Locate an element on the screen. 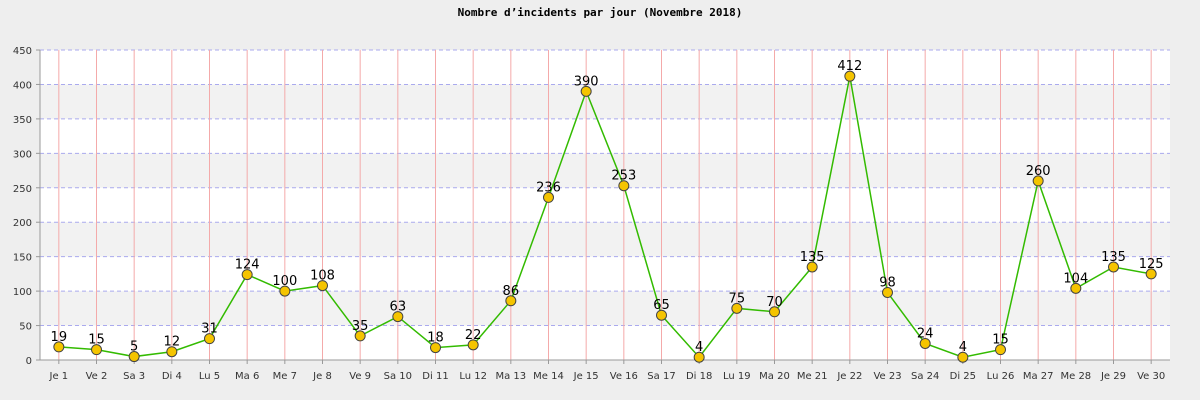  data-label: 70 is located at coordinates (774, 302).